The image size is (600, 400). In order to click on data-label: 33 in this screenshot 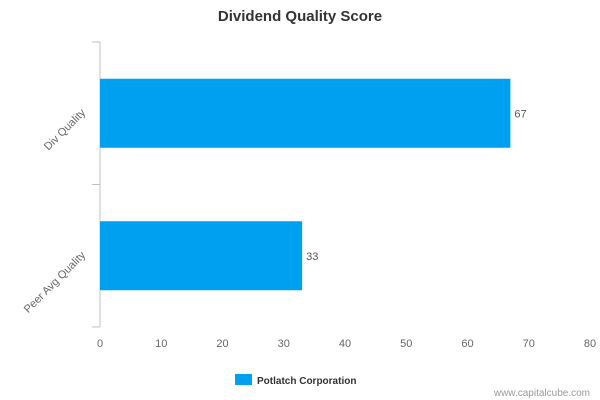, I will do `click(312, 257)`.